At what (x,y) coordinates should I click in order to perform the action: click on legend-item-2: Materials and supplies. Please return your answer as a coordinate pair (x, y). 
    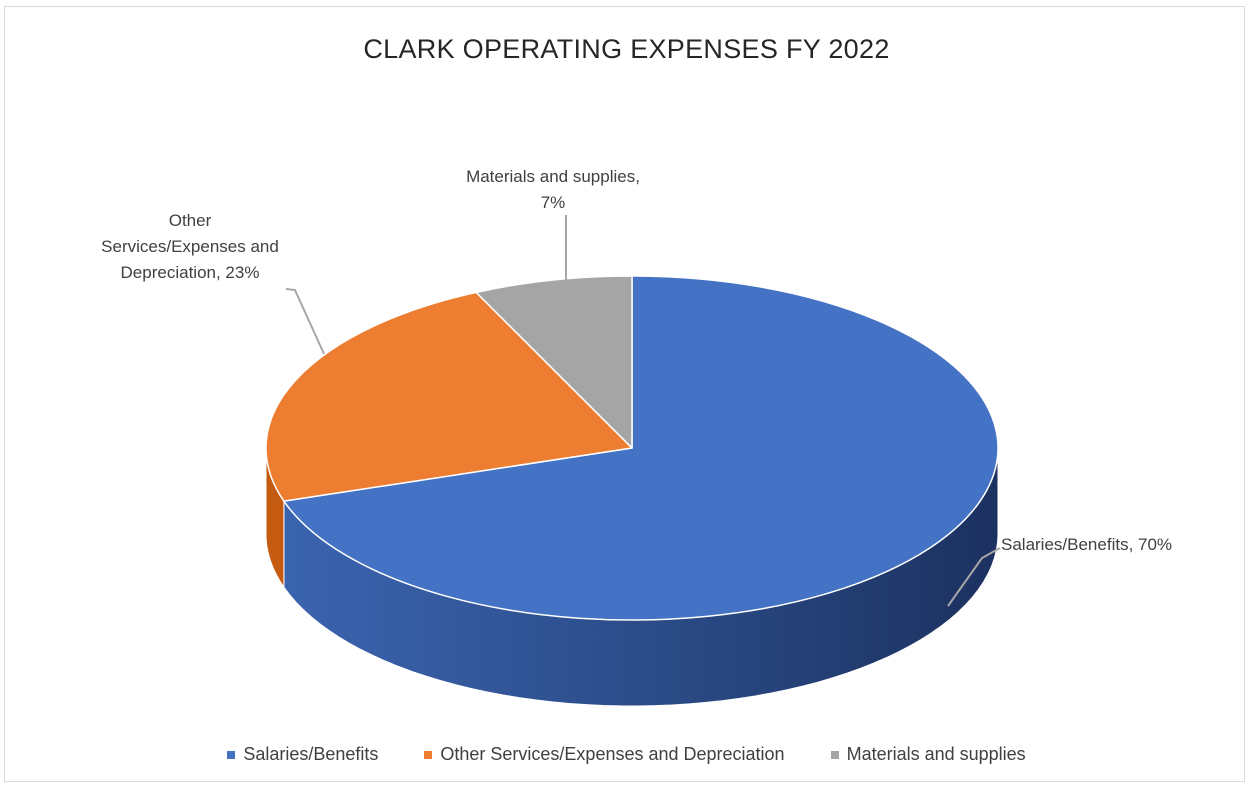
    Looking at the image, I should click on (928, 754).